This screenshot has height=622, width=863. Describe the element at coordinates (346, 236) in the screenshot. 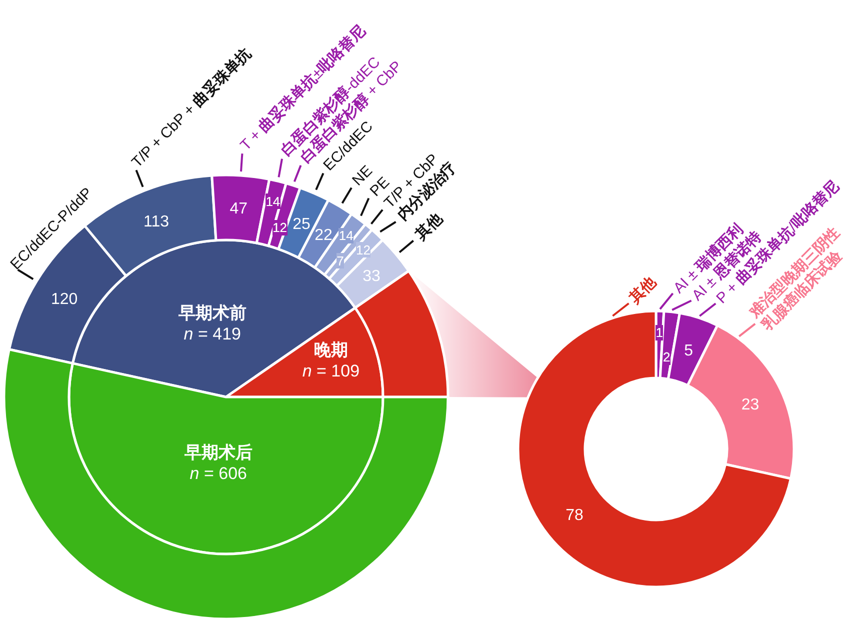

I see `data-label: 14` at that location.